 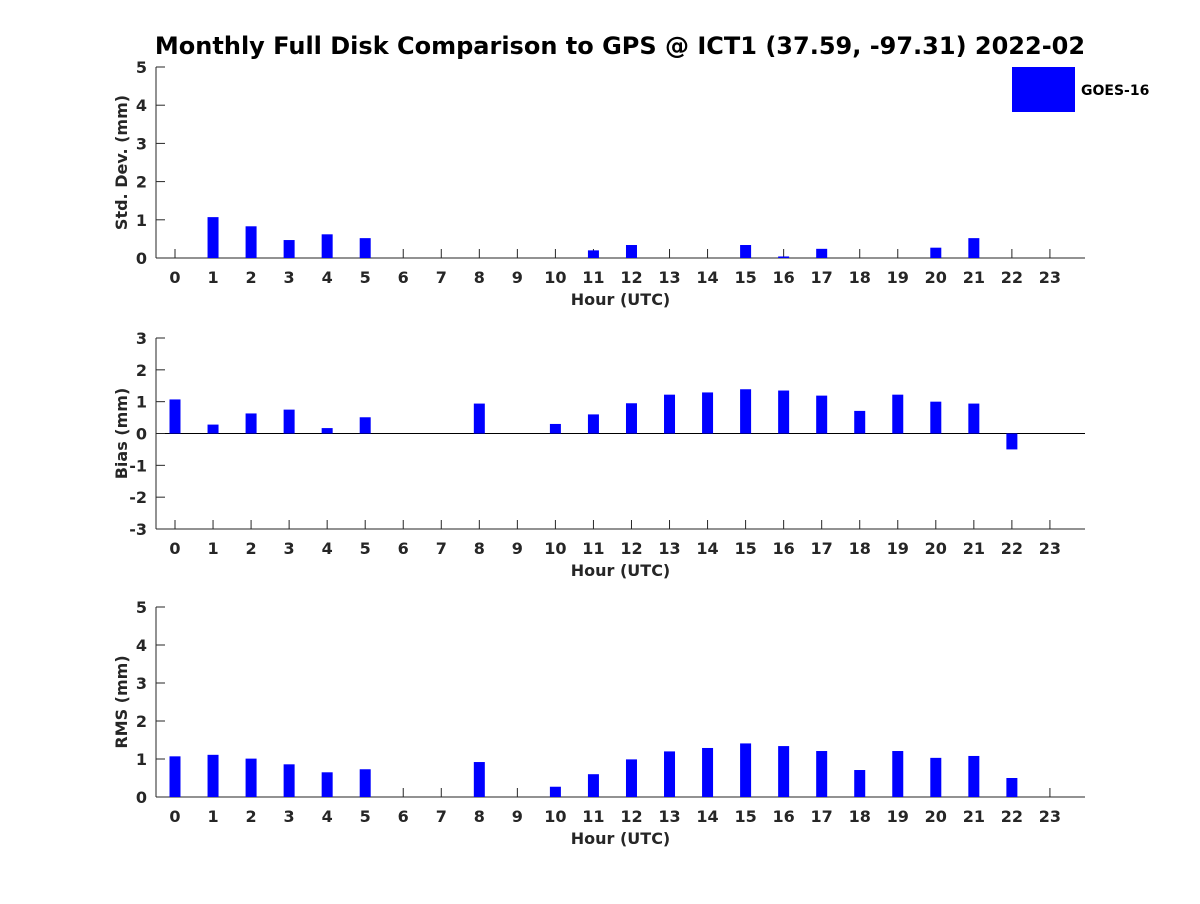 What do you see at coordinates (1115, 91) in the screenshot?
I see `legend-label: GOES-16` at bounding box center [1115, 91].